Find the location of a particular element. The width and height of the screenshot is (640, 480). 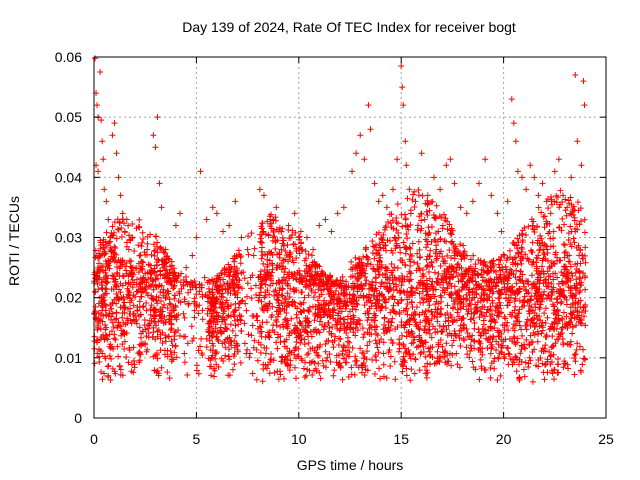

x-tick-label: 5 is located at coordinates (197, 439).